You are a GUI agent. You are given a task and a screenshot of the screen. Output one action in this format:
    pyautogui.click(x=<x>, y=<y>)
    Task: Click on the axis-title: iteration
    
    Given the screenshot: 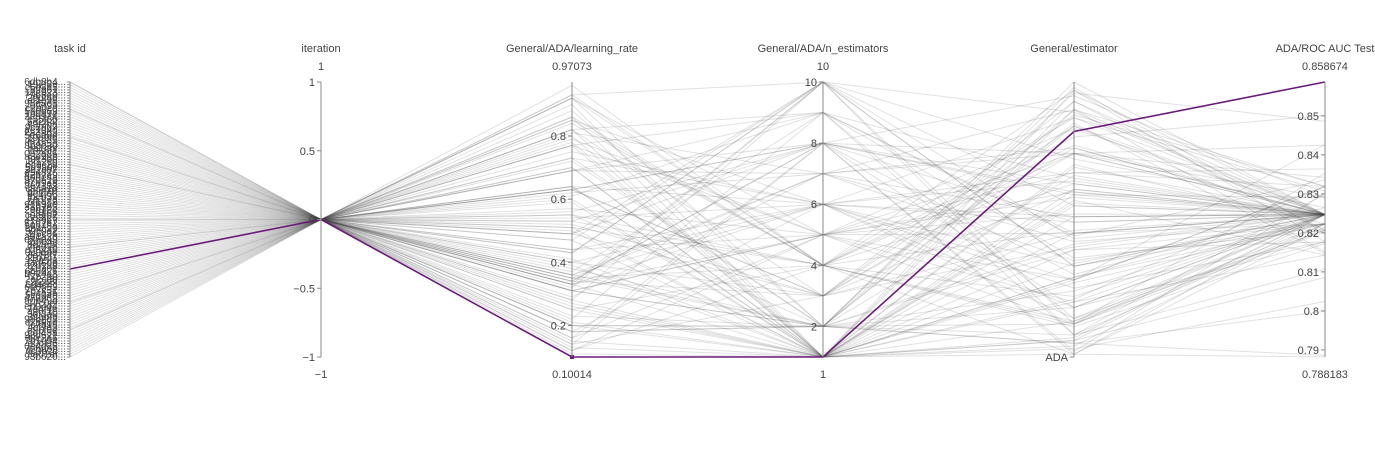 What is the action you would take?
    pyautogui.click(x=320, y=49)
    